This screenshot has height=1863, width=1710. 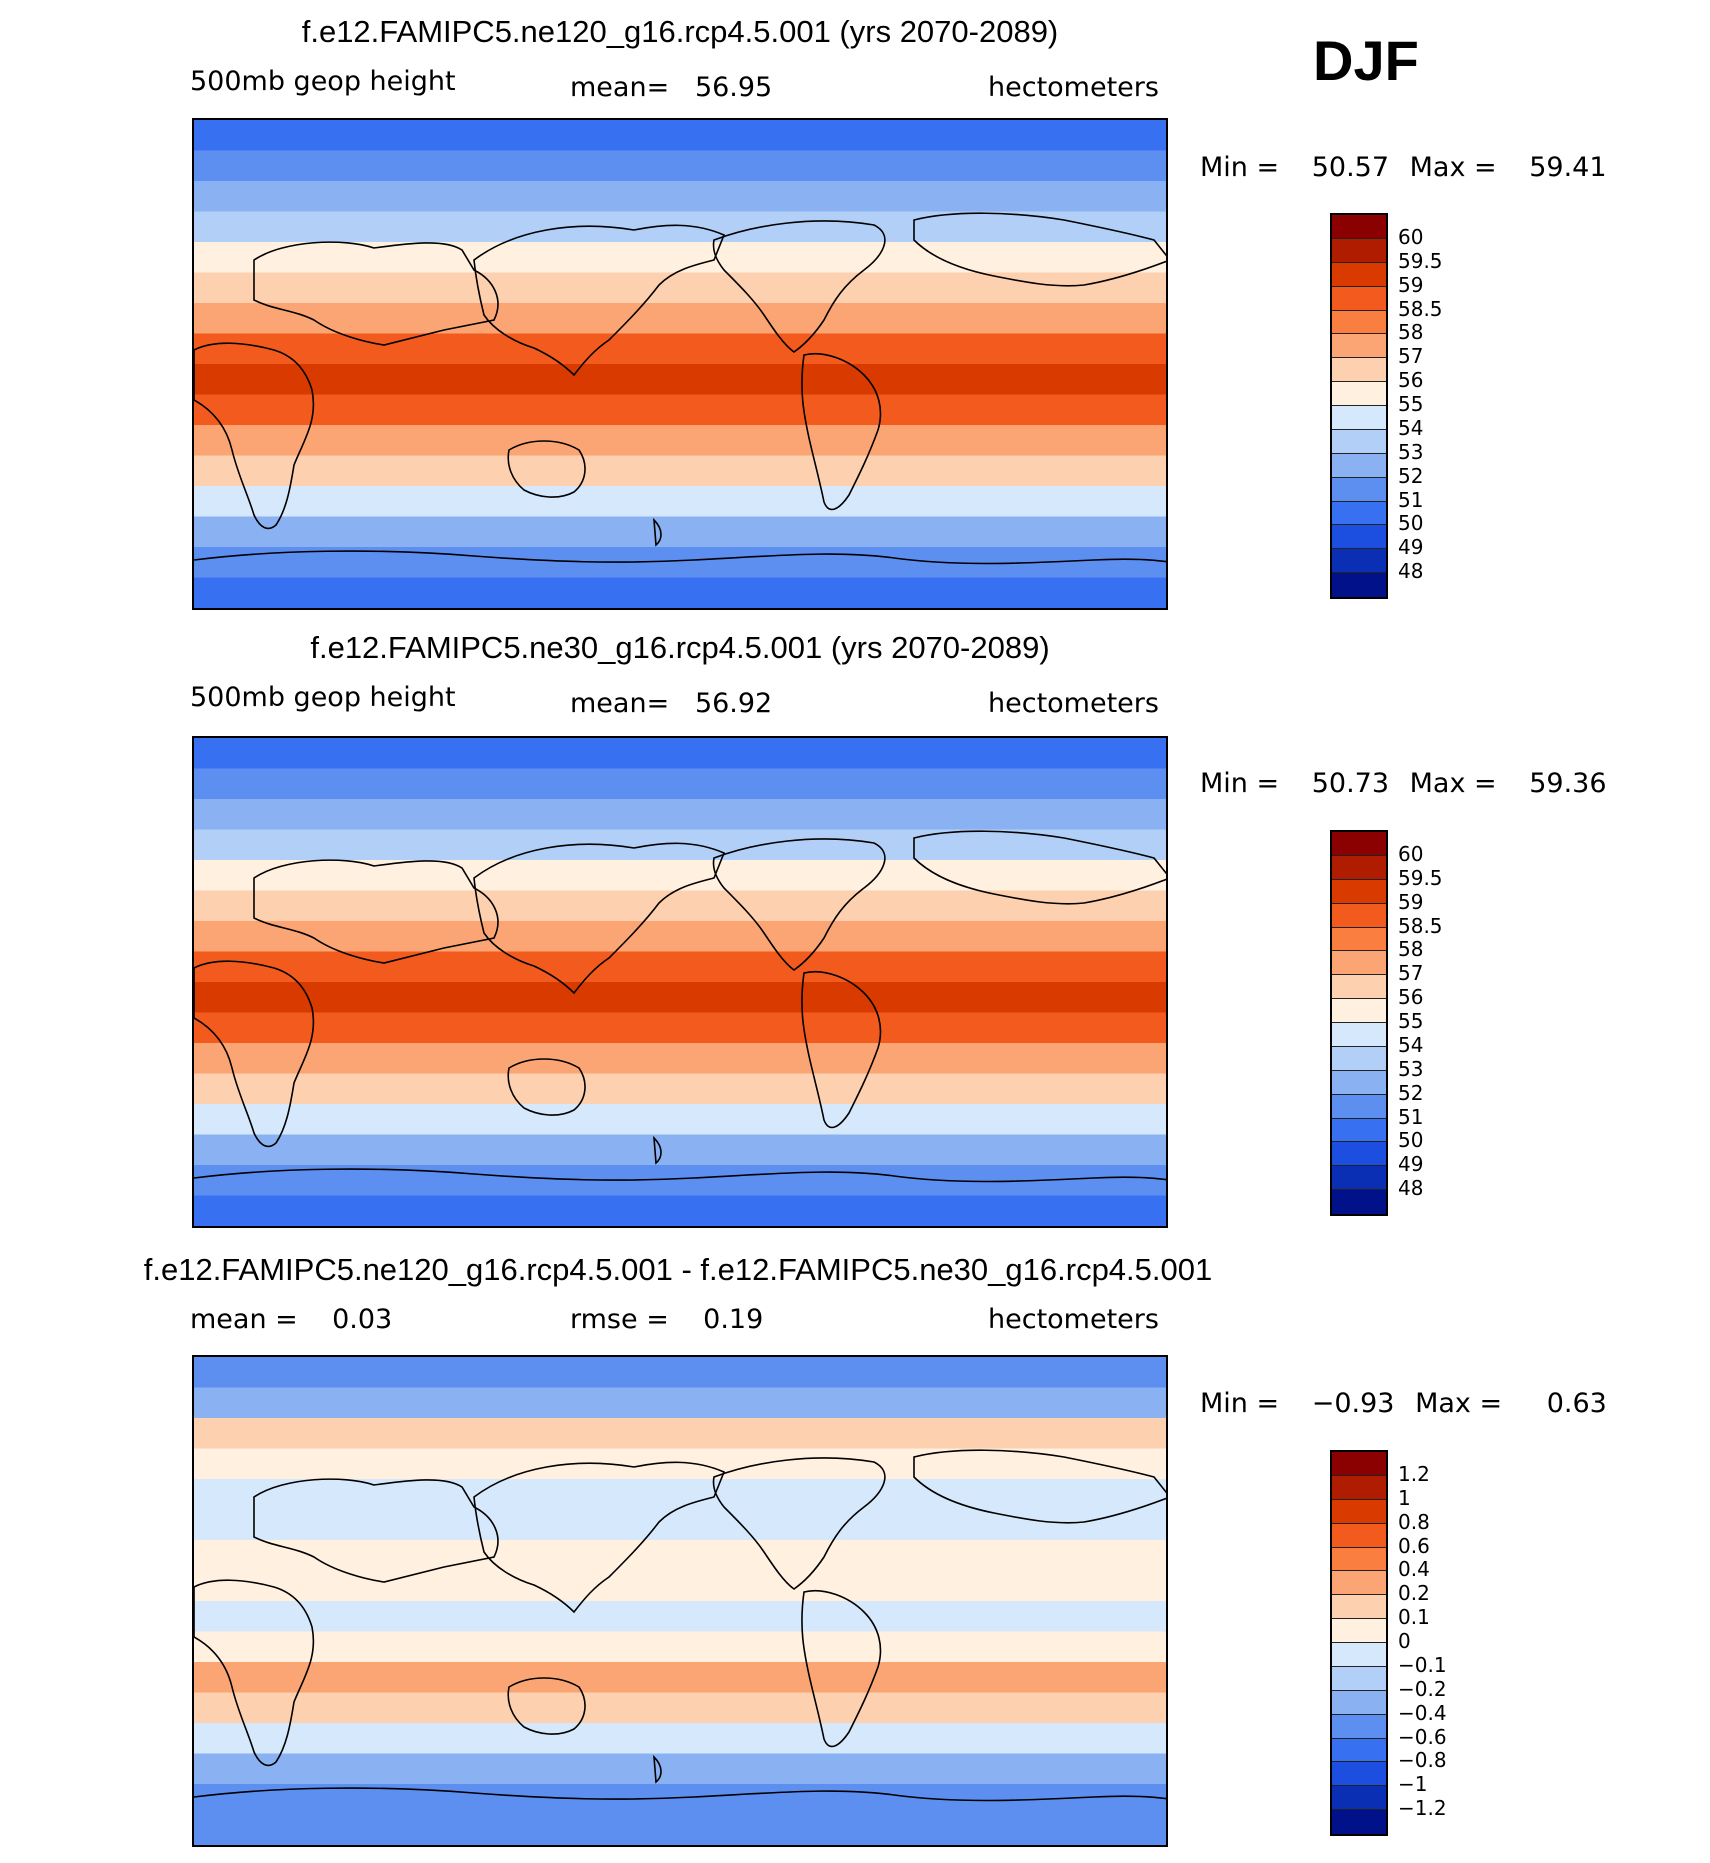 What do you see at coordinates (1411, 1188) in the screenshot?
I see `colorbar-tick-label: 48` at bounding box center [1411, 1188].